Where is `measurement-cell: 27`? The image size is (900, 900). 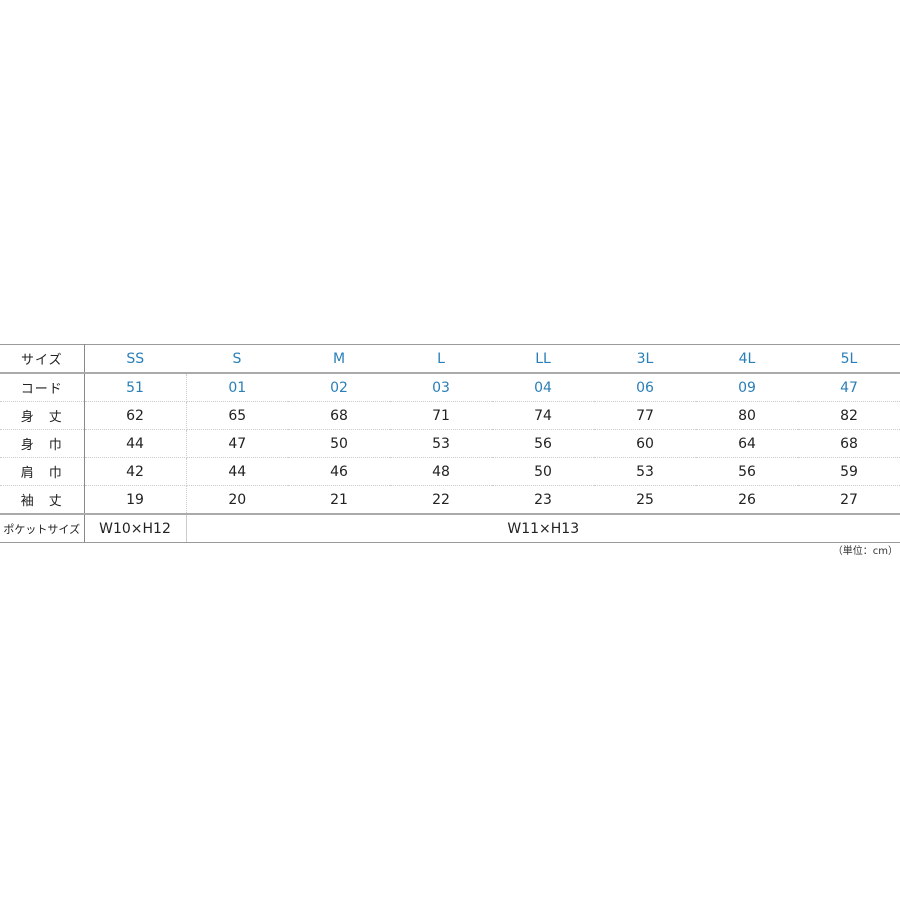
measurement-cell: 27 is located at coordinates (849, 500).